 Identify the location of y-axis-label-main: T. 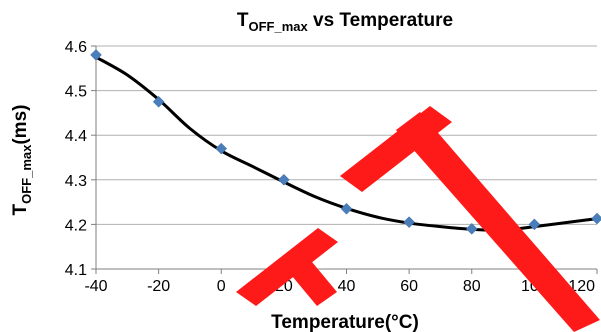
(20, 209).